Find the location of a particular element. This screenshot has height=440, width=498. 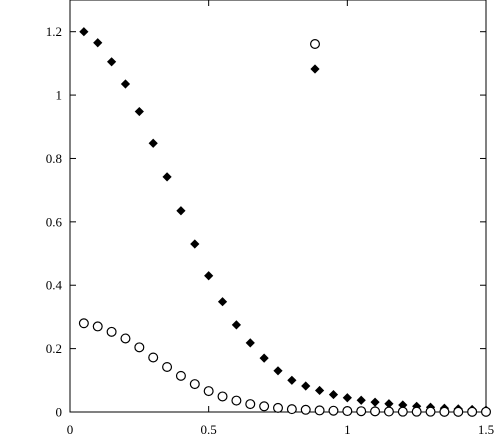

legend-diamond-symbol is located at coordinates (315, 69).